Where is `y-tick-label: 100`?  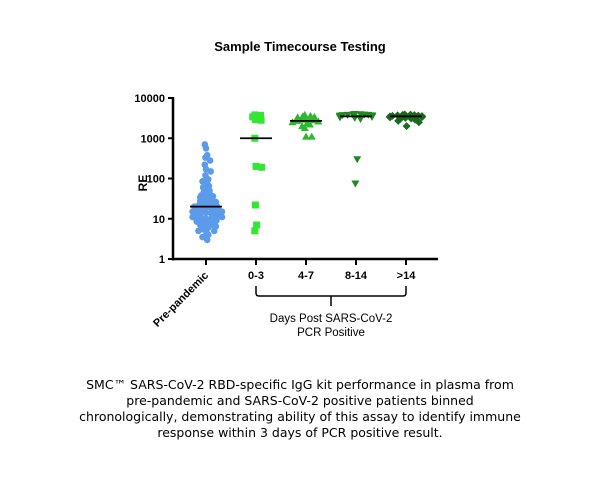
y-tick-label: 100 is located at coordinates (156, 180).